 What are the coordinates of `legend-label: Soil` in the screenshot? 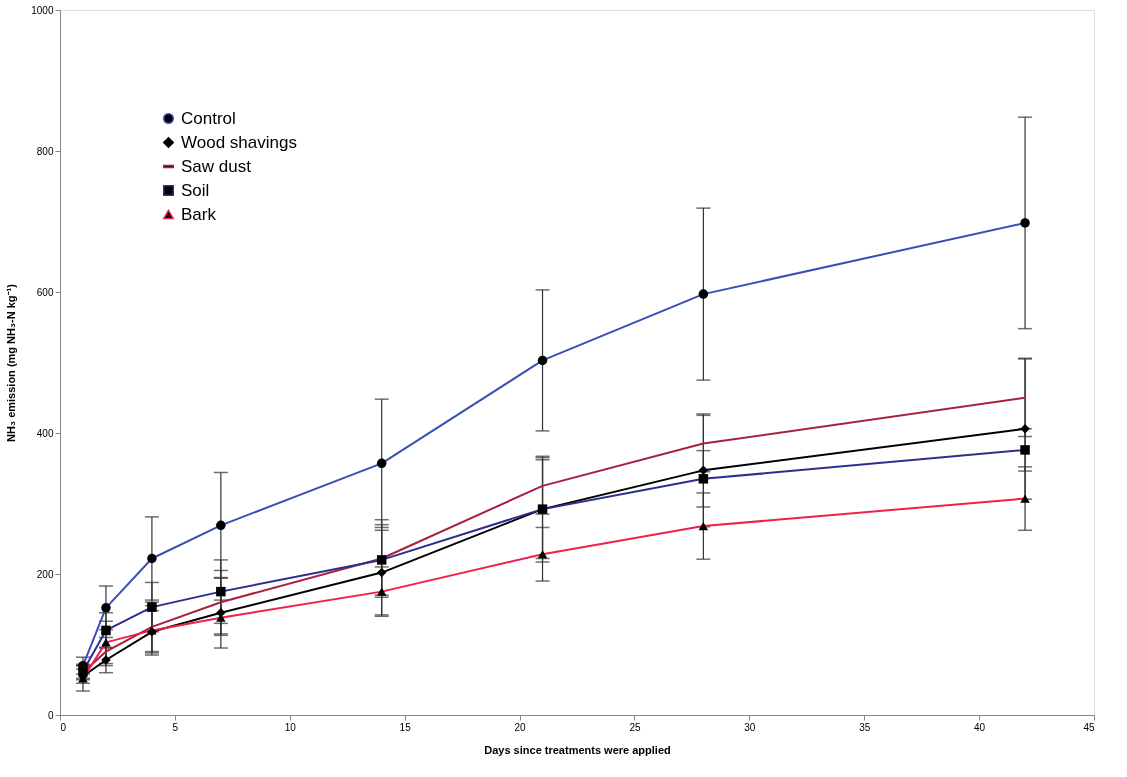 It's located at (195, 190).